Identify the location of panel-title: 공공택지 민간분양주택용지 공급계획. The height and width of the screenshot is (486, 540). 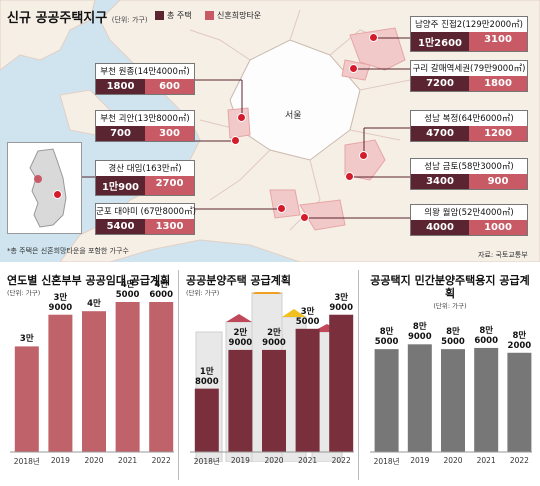
(450, 287).